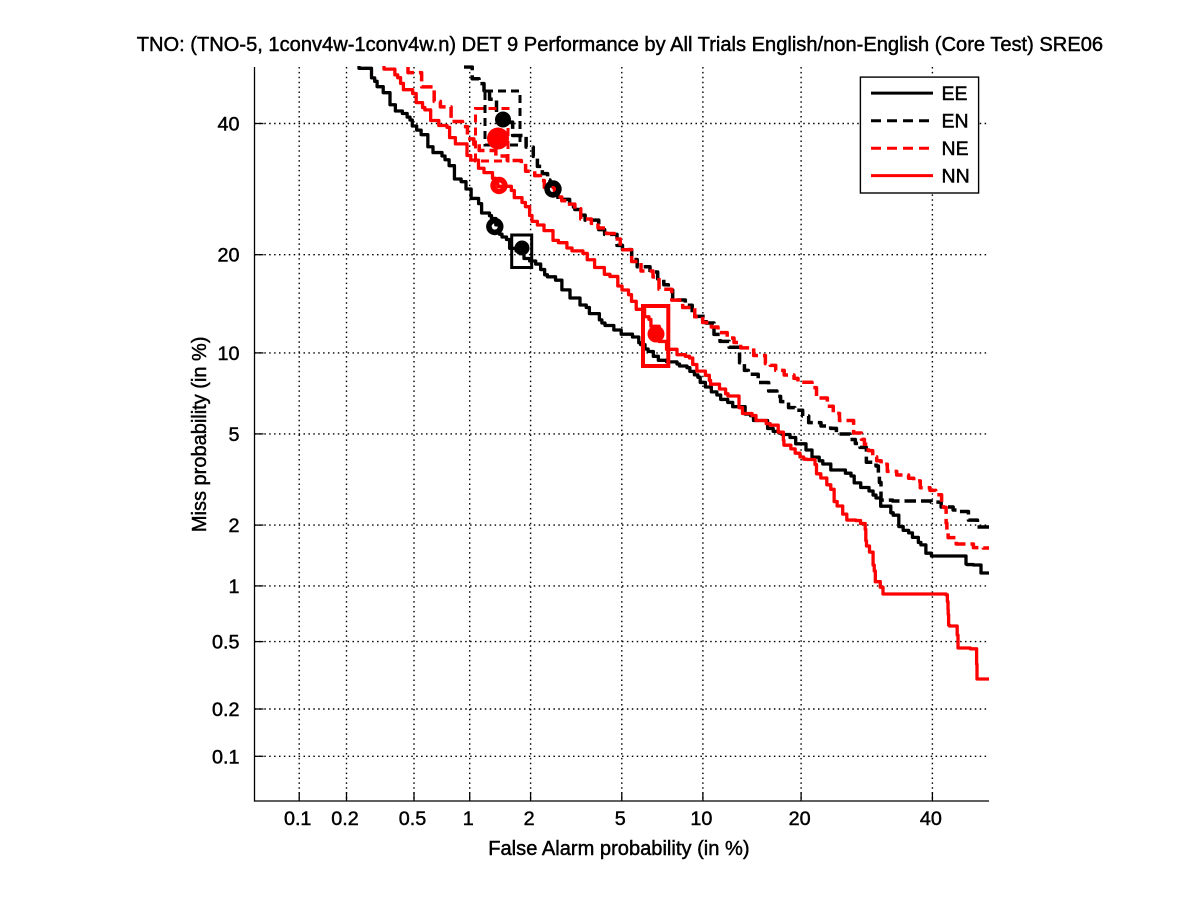 This screenshot has width=1201, height=900. Describe the element at coordinates (955, 94) in the screenshot. I see `svg-text: EE` at that location.